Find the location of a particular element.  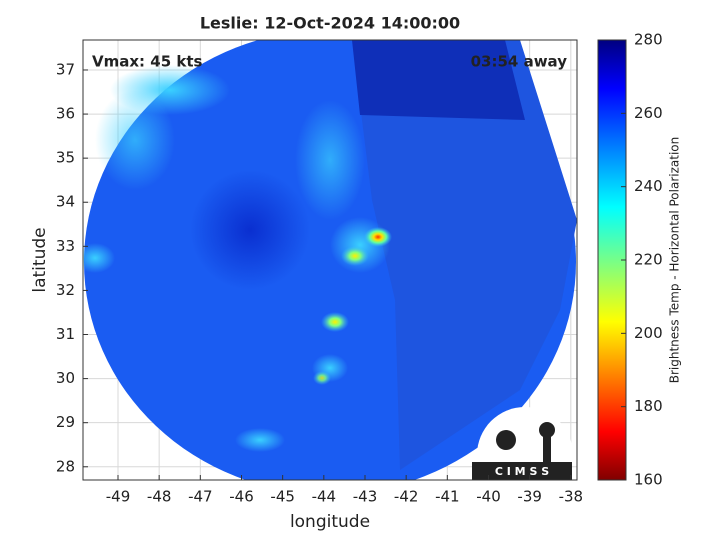

colorbar-tick-label: 200 is located at coordinates (648, 333).